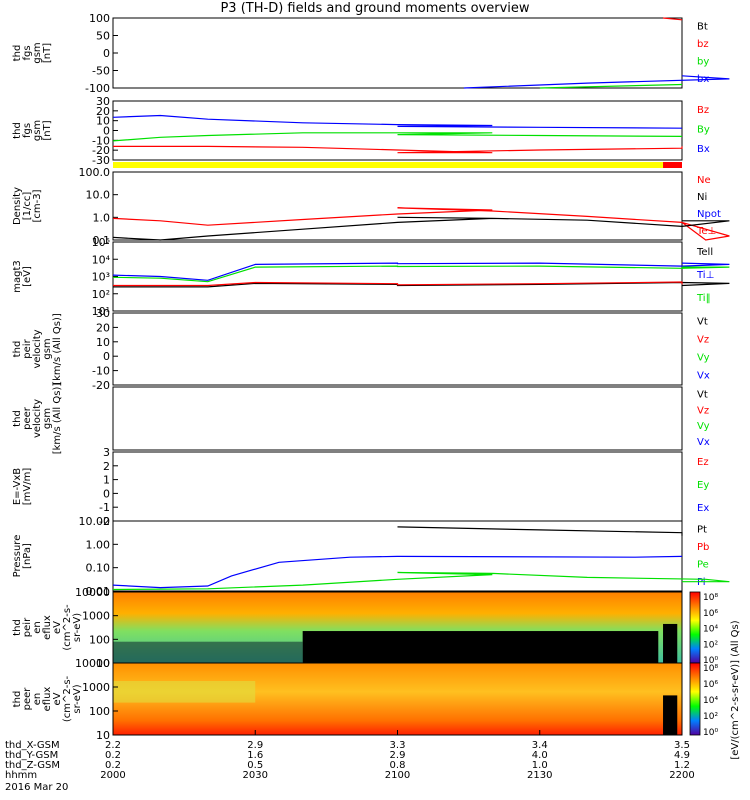  Describe the element at coordinates (703, 508) in the screenshot. I see `legend-label: Ex` at that location.